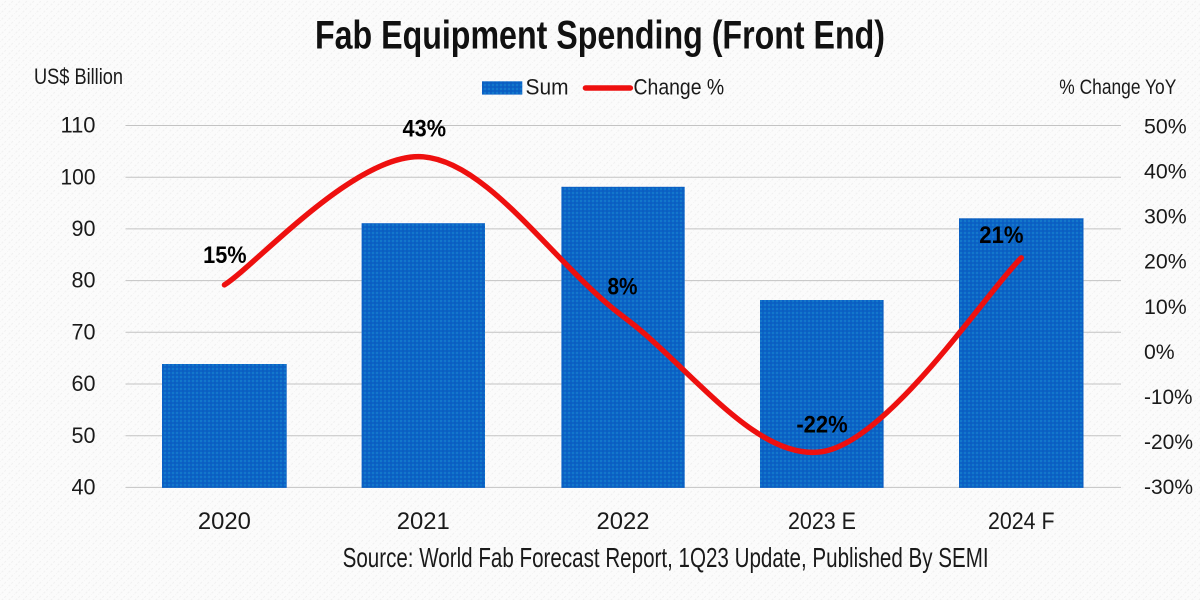  What do you see at coordinates (84, 280) in the screenshot?
I see `svg-text: 80` at bounding box center [84, 280].